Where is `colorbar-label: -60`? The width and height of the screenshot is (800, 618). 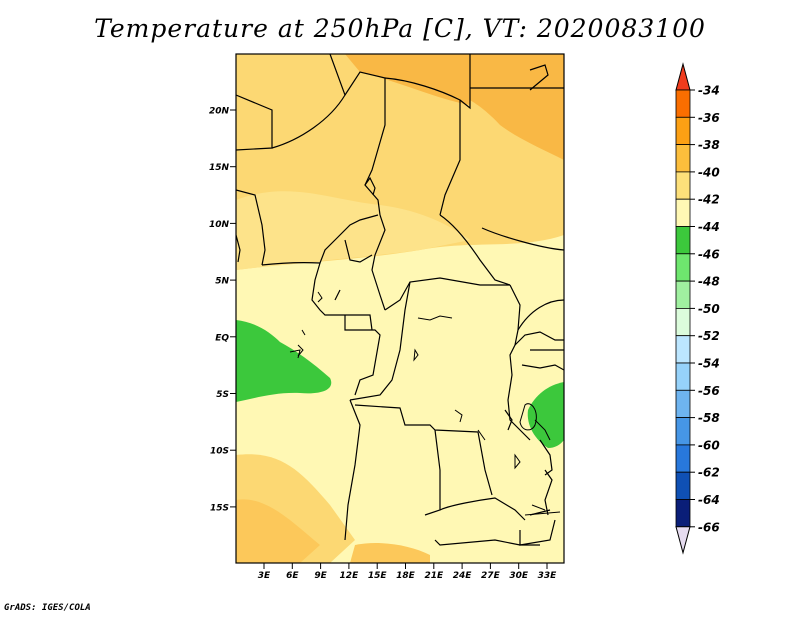
colorbar-label: -60 is located at coordinates (709, 445).